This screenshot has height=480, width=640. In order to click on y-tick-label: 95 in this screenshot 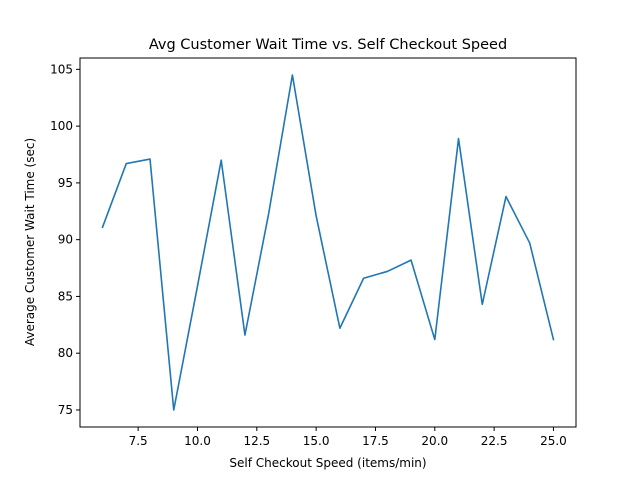, I will do `click(65, 183)`.